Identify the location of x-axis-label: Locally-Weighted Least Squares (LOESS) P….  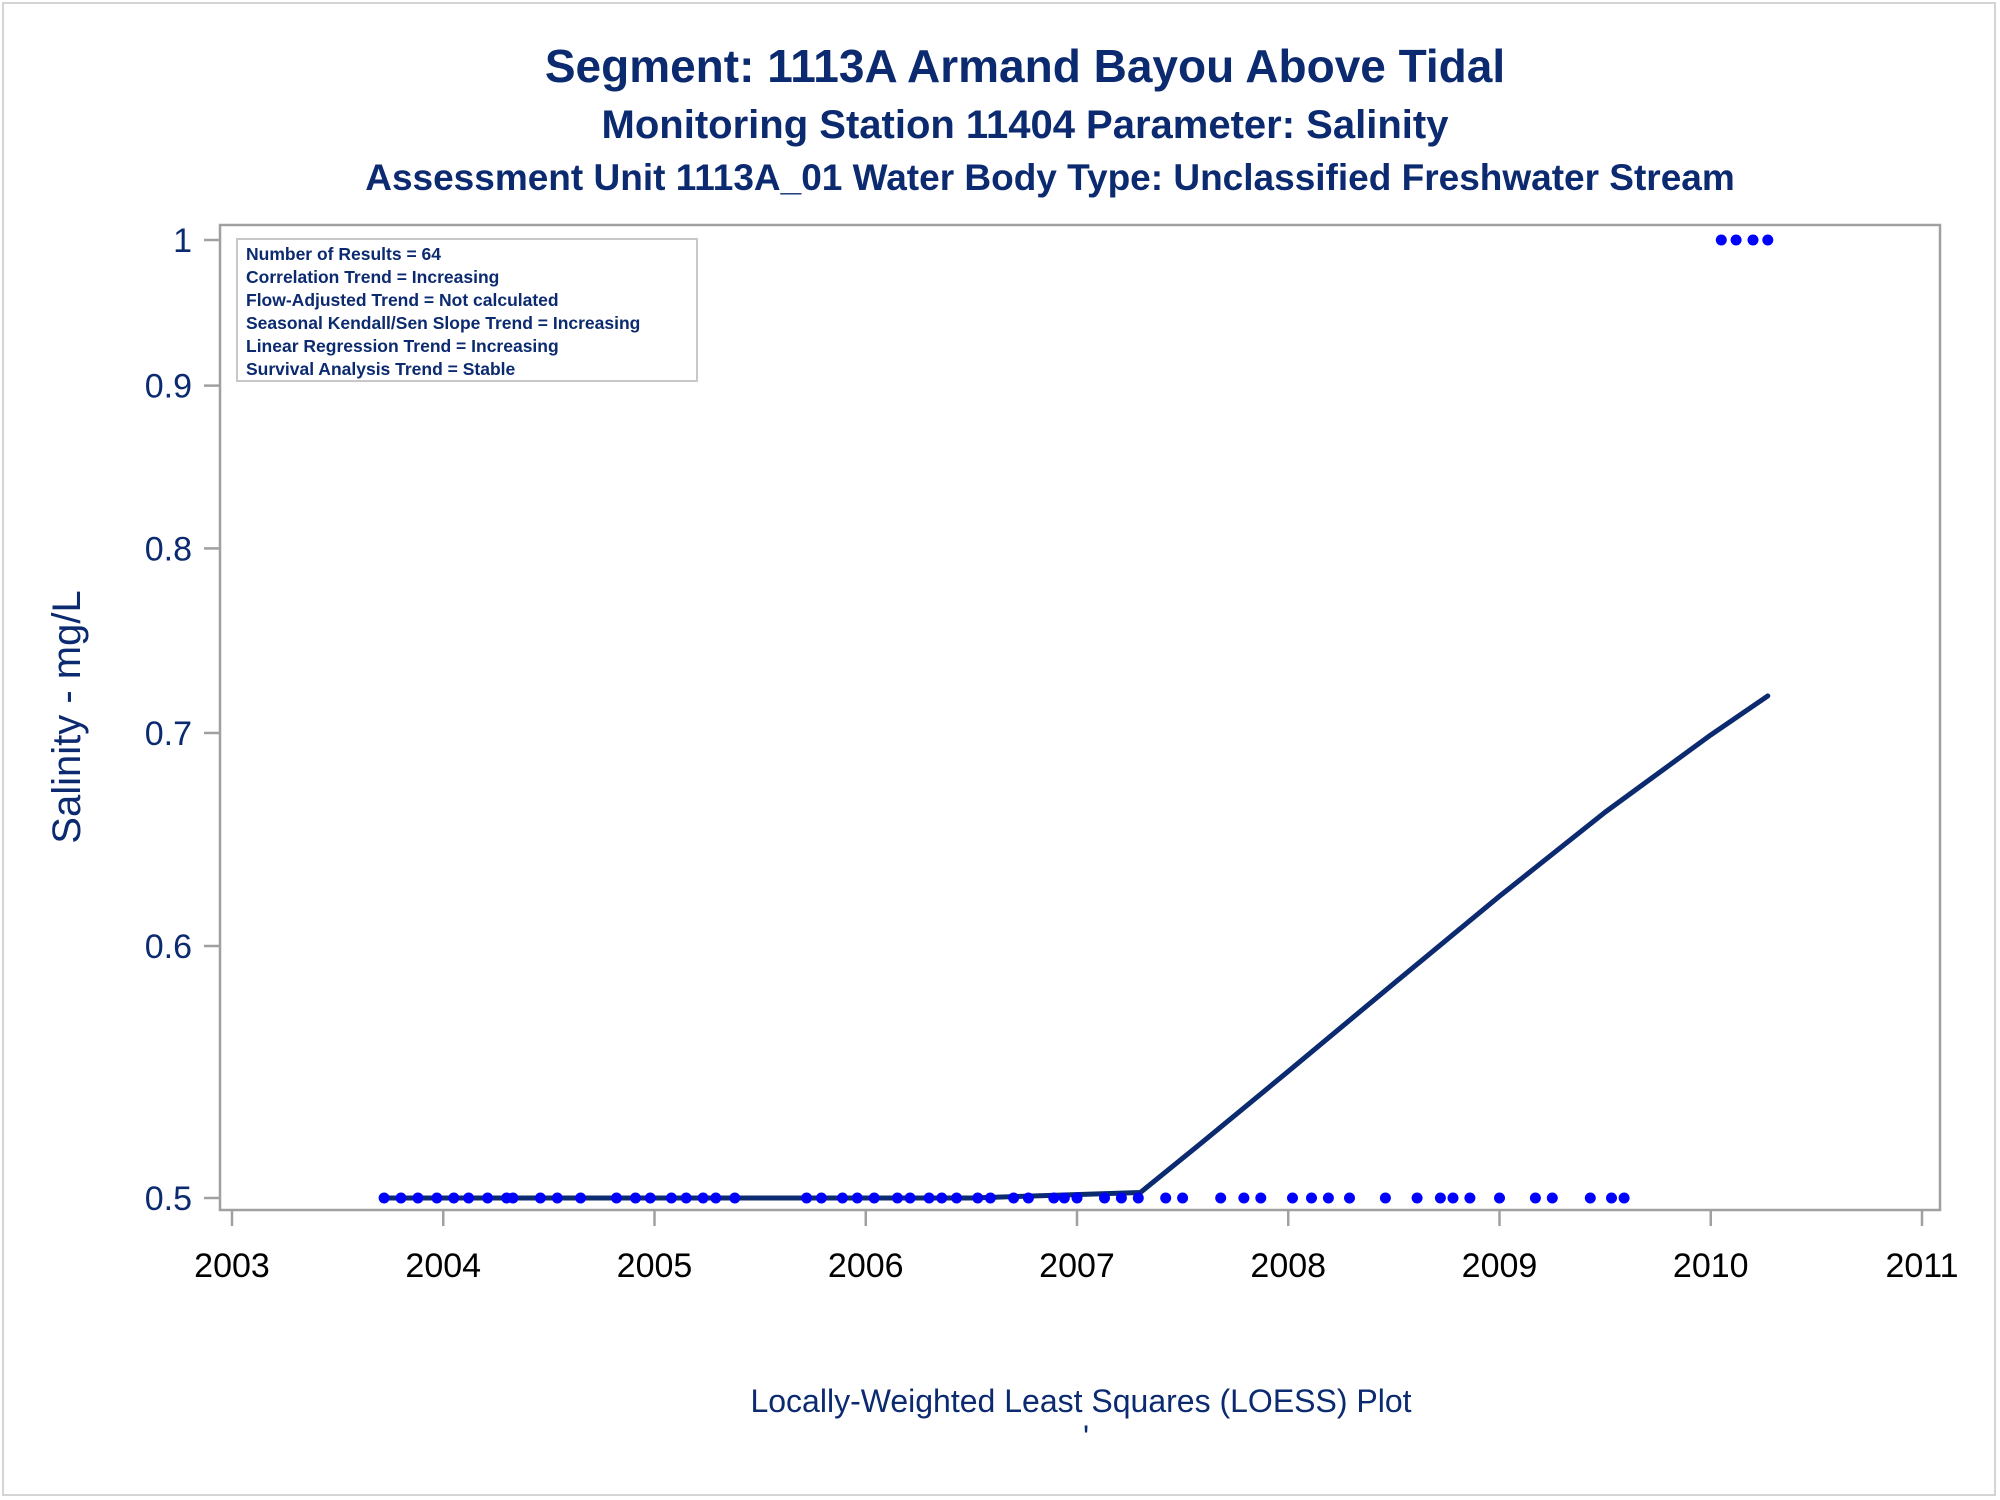
(1080, 1401).